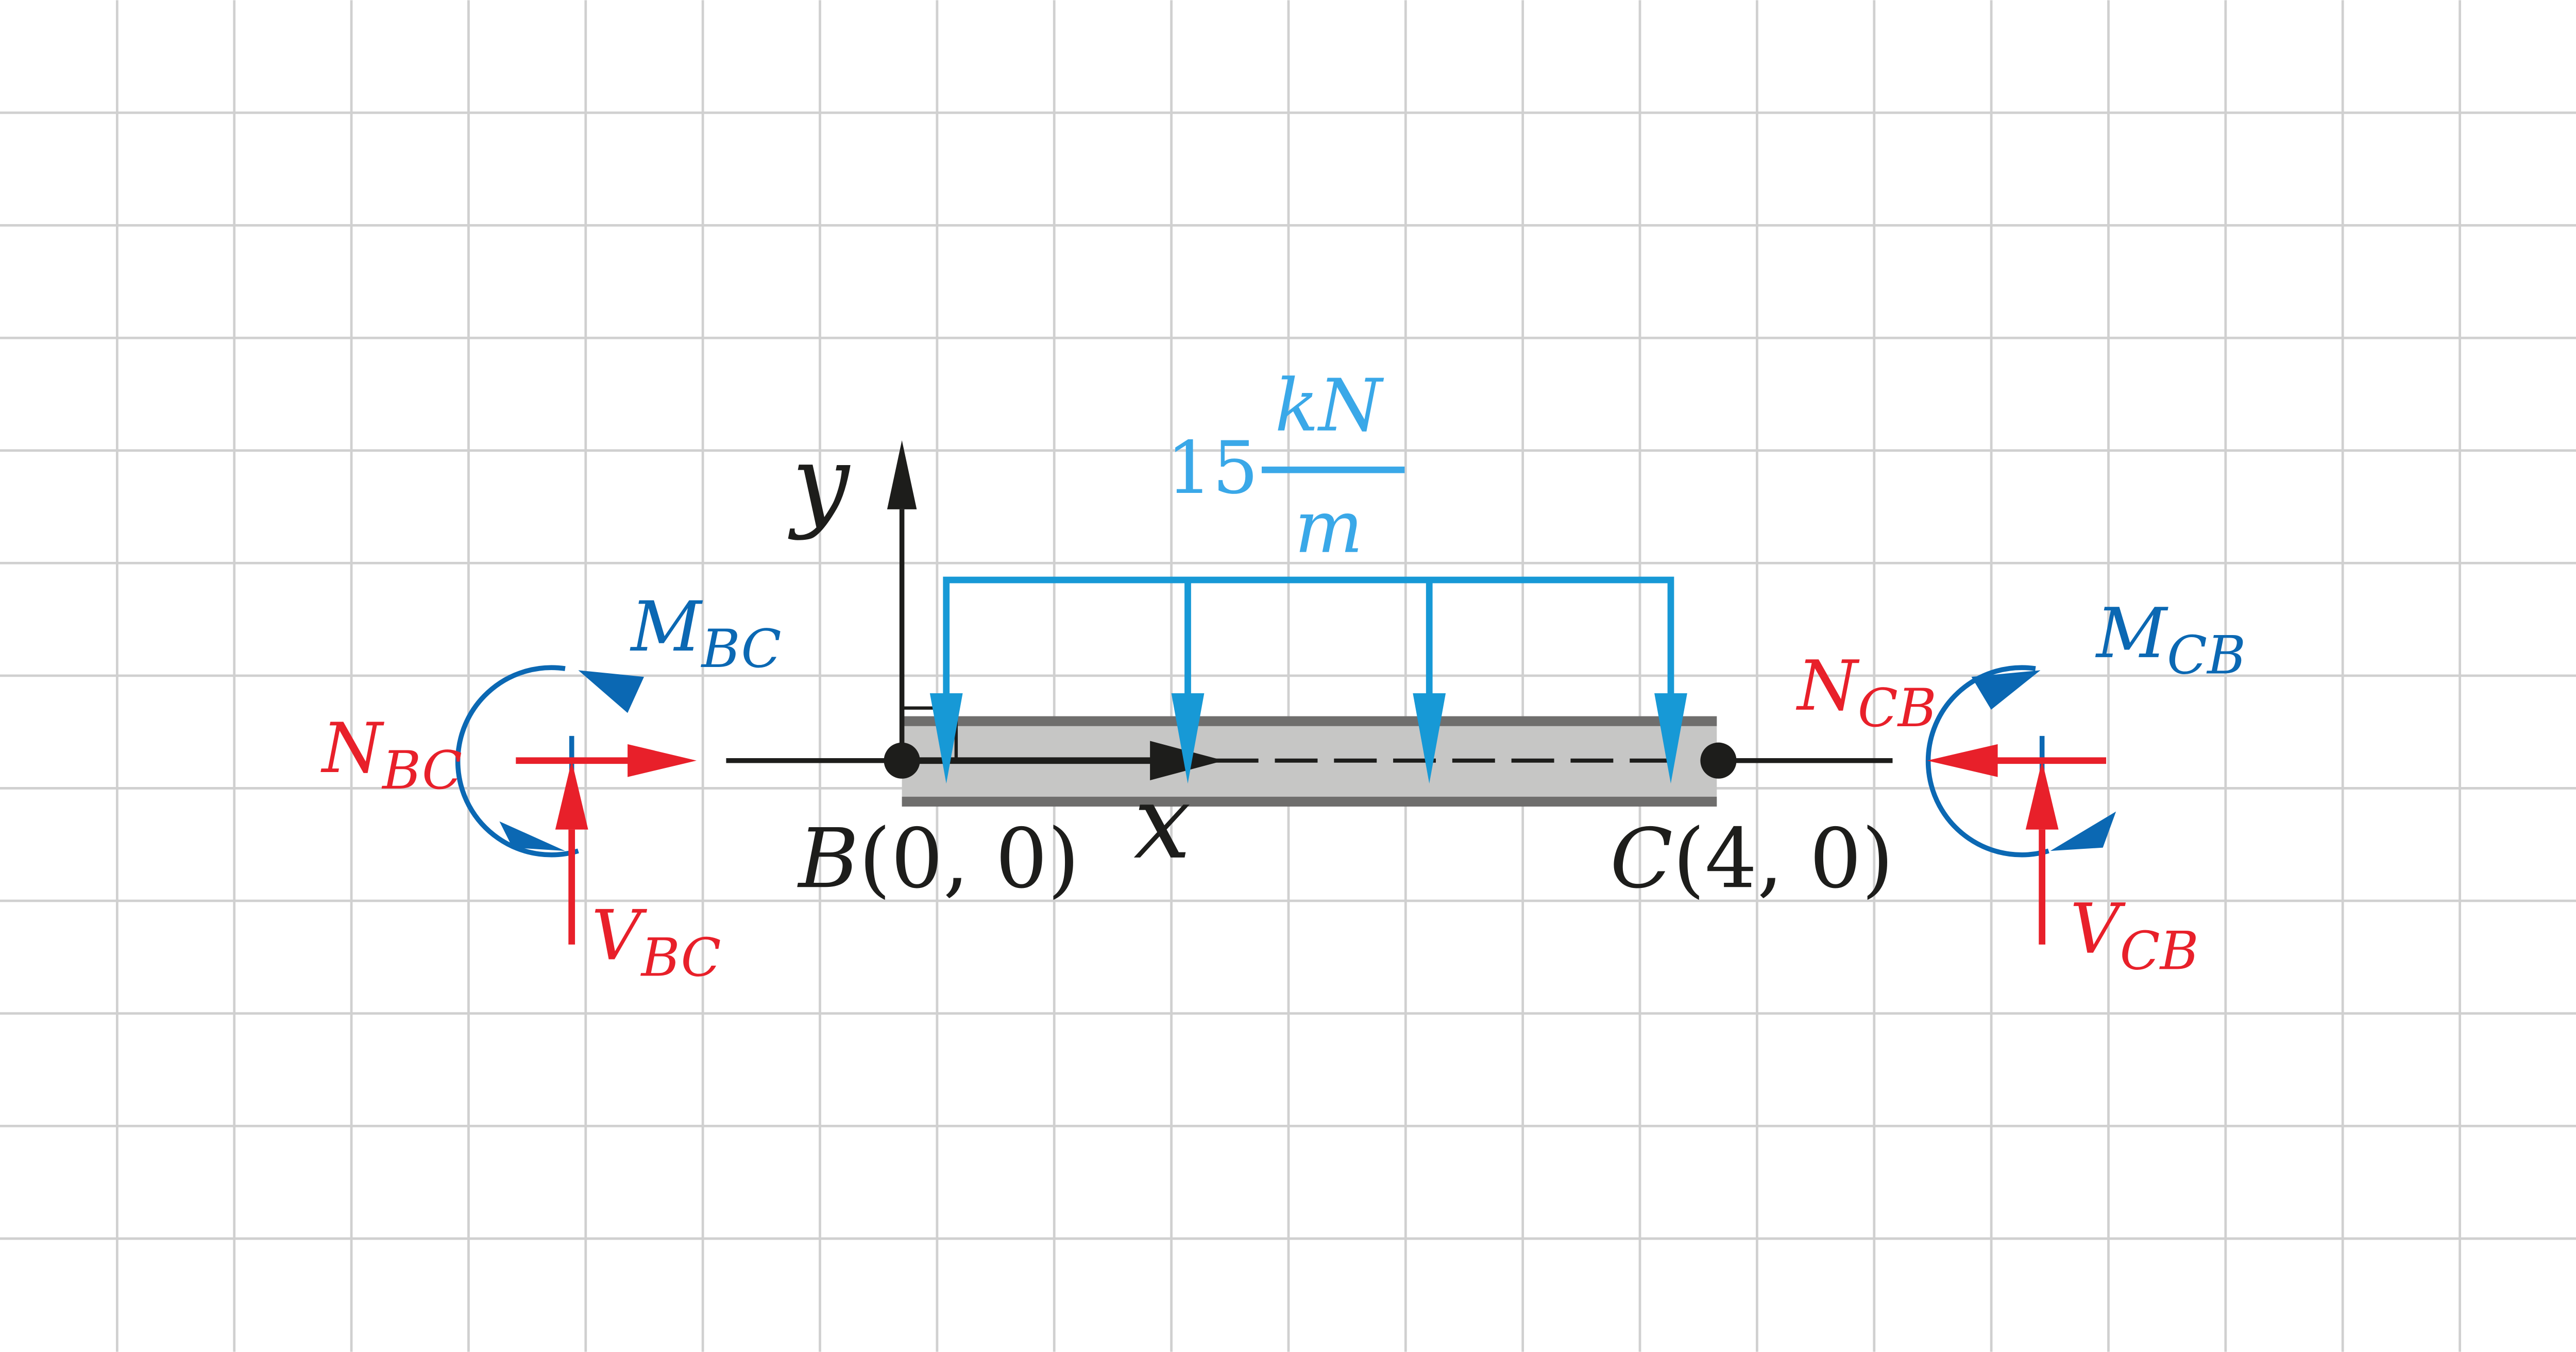 The image size is (2576, 1352). I want to click on y-axis-label: y, so click(819, 482).